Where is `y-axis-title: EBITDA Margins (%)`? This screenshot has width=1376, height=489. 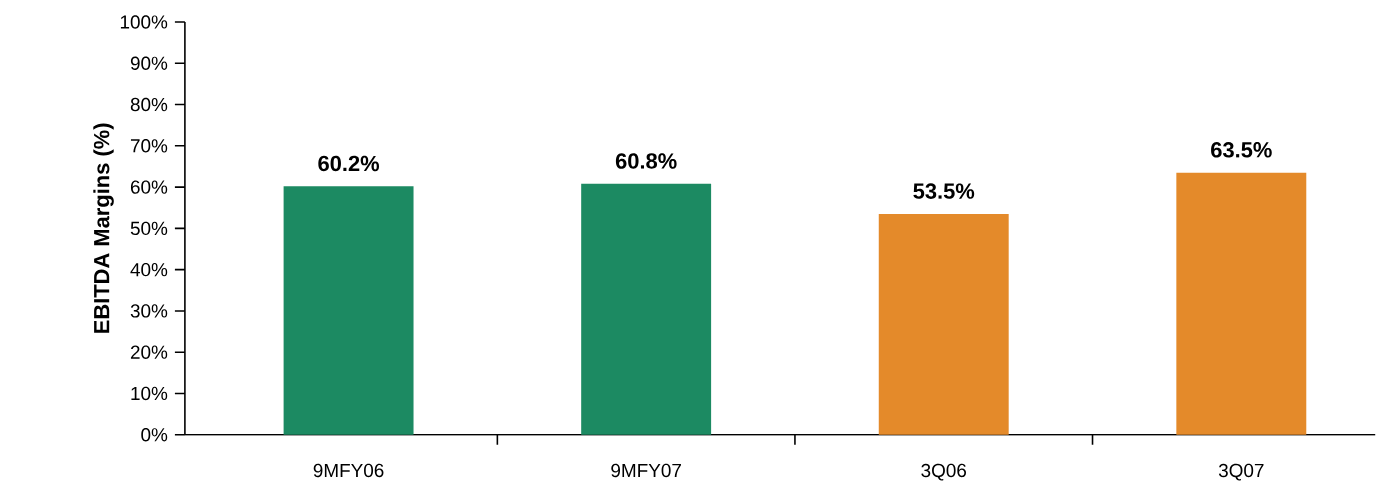
y-axis-title: EBITDA Margins (%) is located at coordinates (103, 228).